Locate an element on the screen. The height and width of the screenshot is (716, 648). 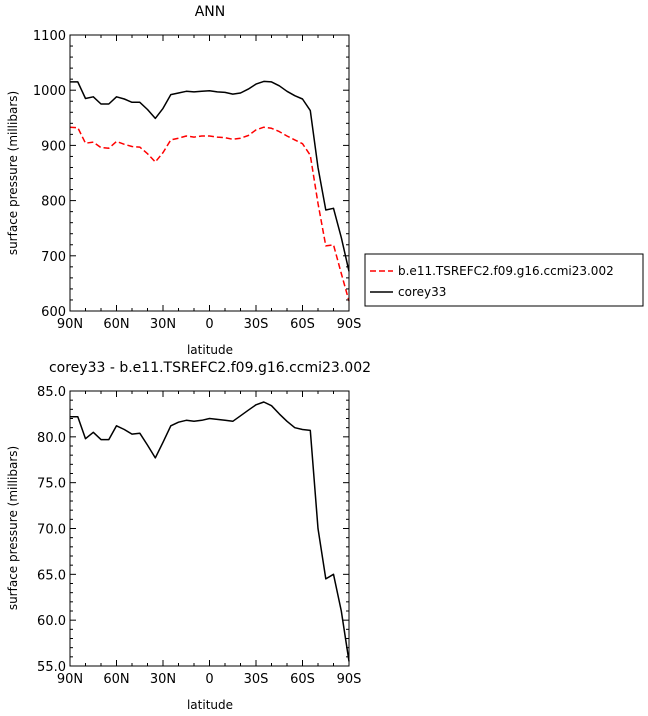
panel-2-xtick-label: 90N is located at coordinates (70, 679).